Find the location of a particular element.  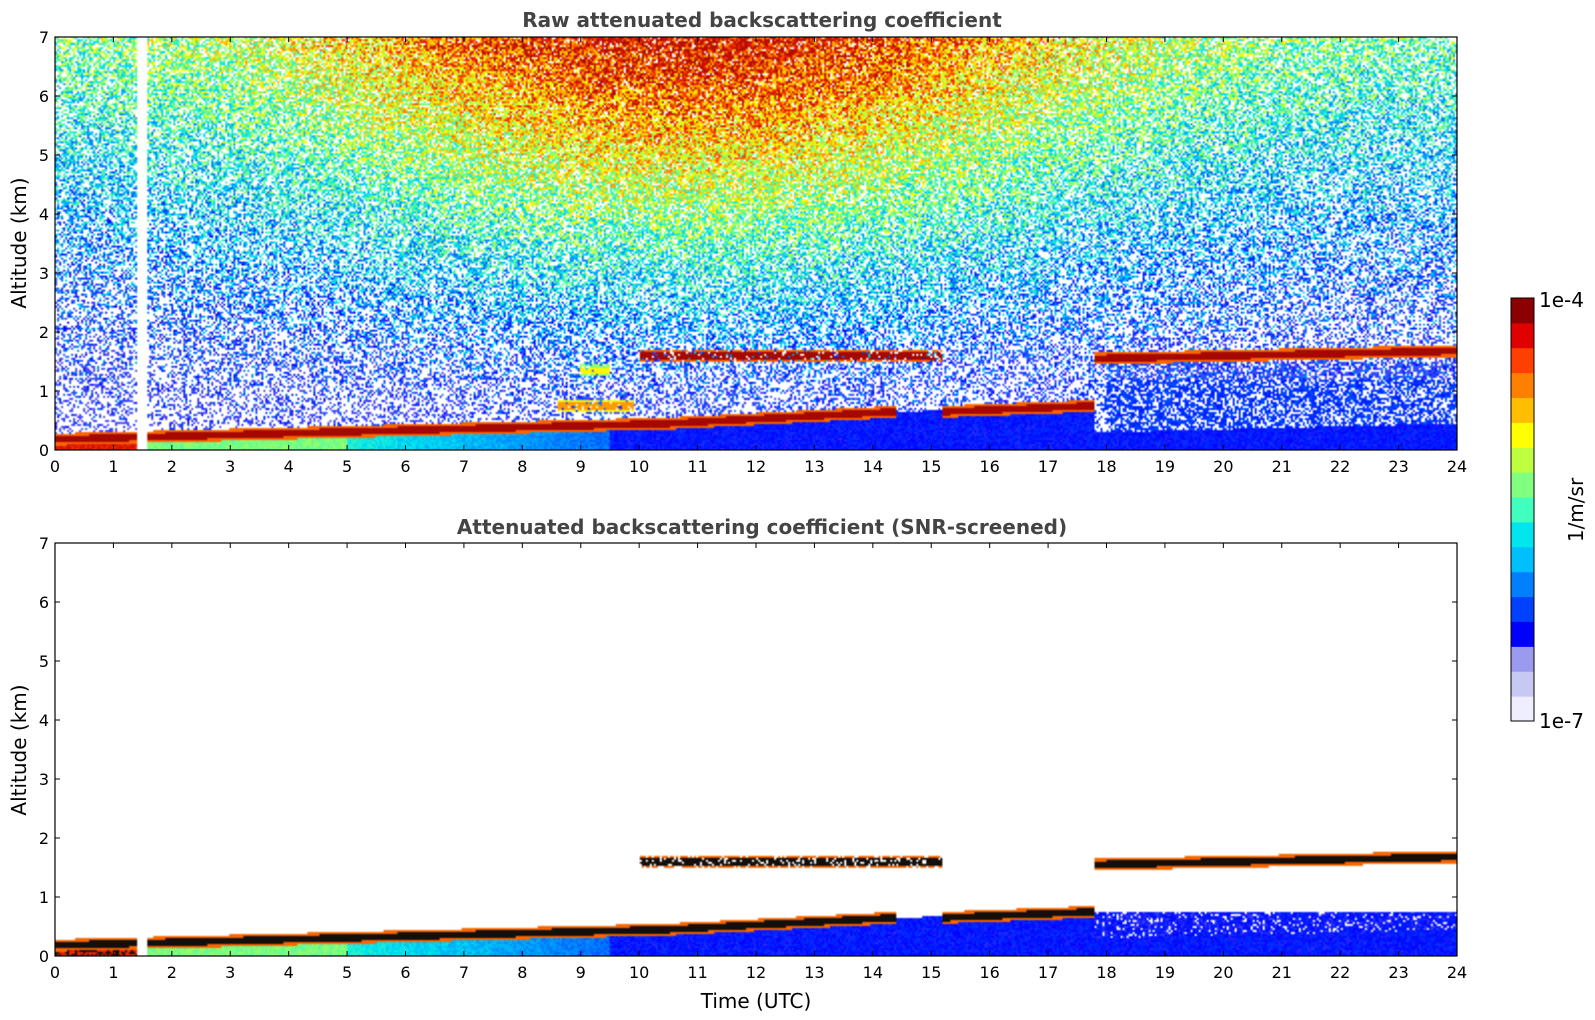

colorbar-max-label: 1e-4 is located at coordinates (1561, 300).